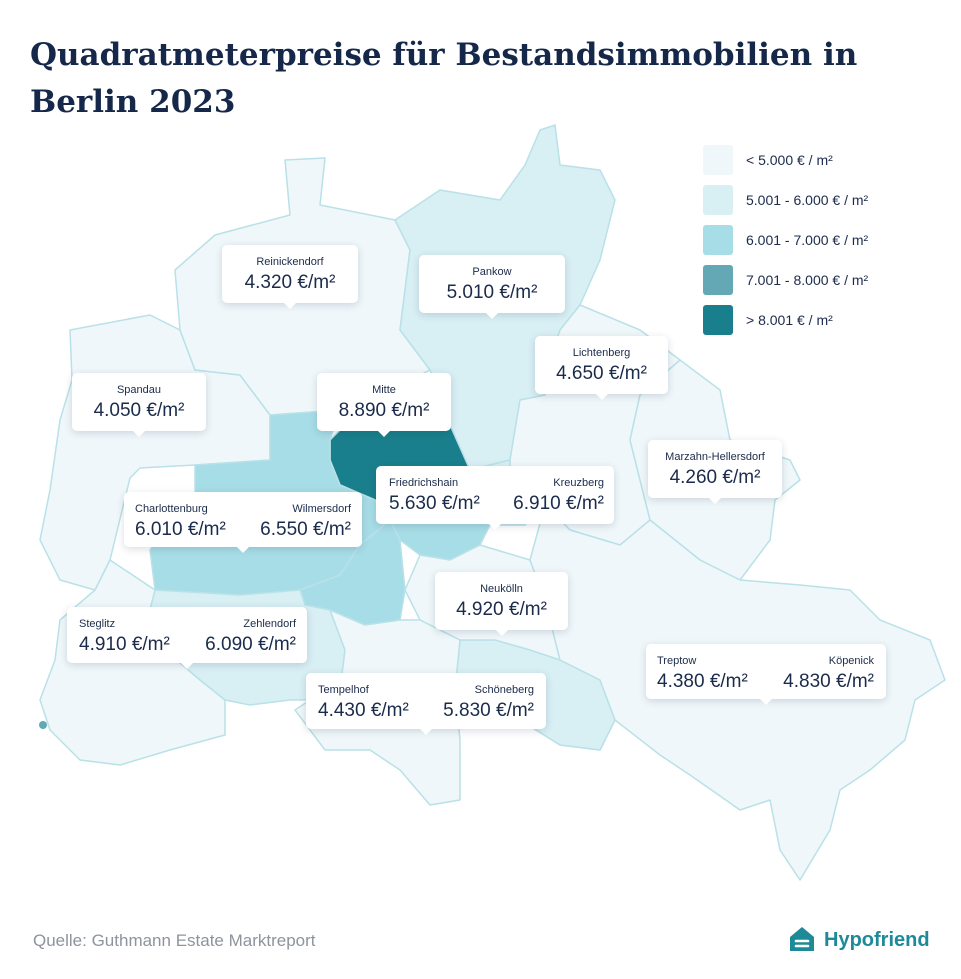 The width and height of the screenshot is (961, 979). I want to click on district-name: Schöneberg, so click(504, 690).